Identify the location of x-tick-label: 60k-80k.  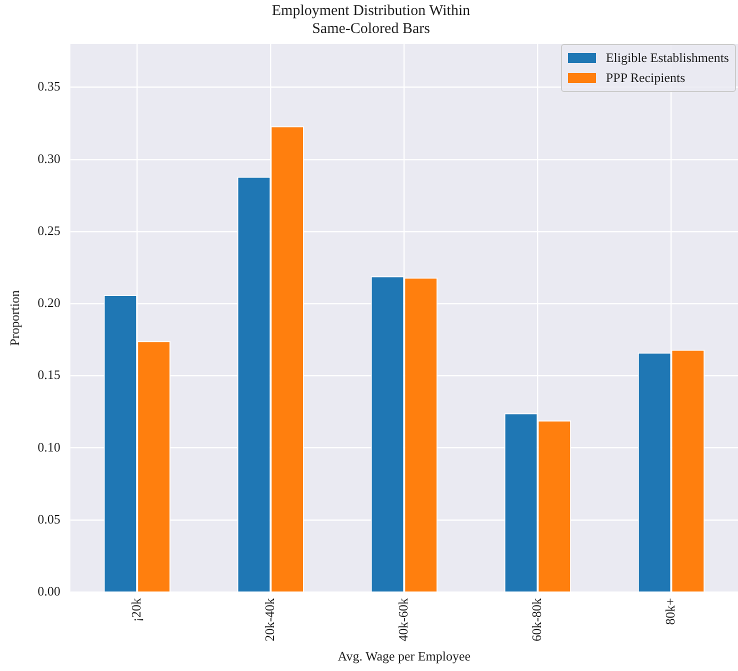
(536, 620).